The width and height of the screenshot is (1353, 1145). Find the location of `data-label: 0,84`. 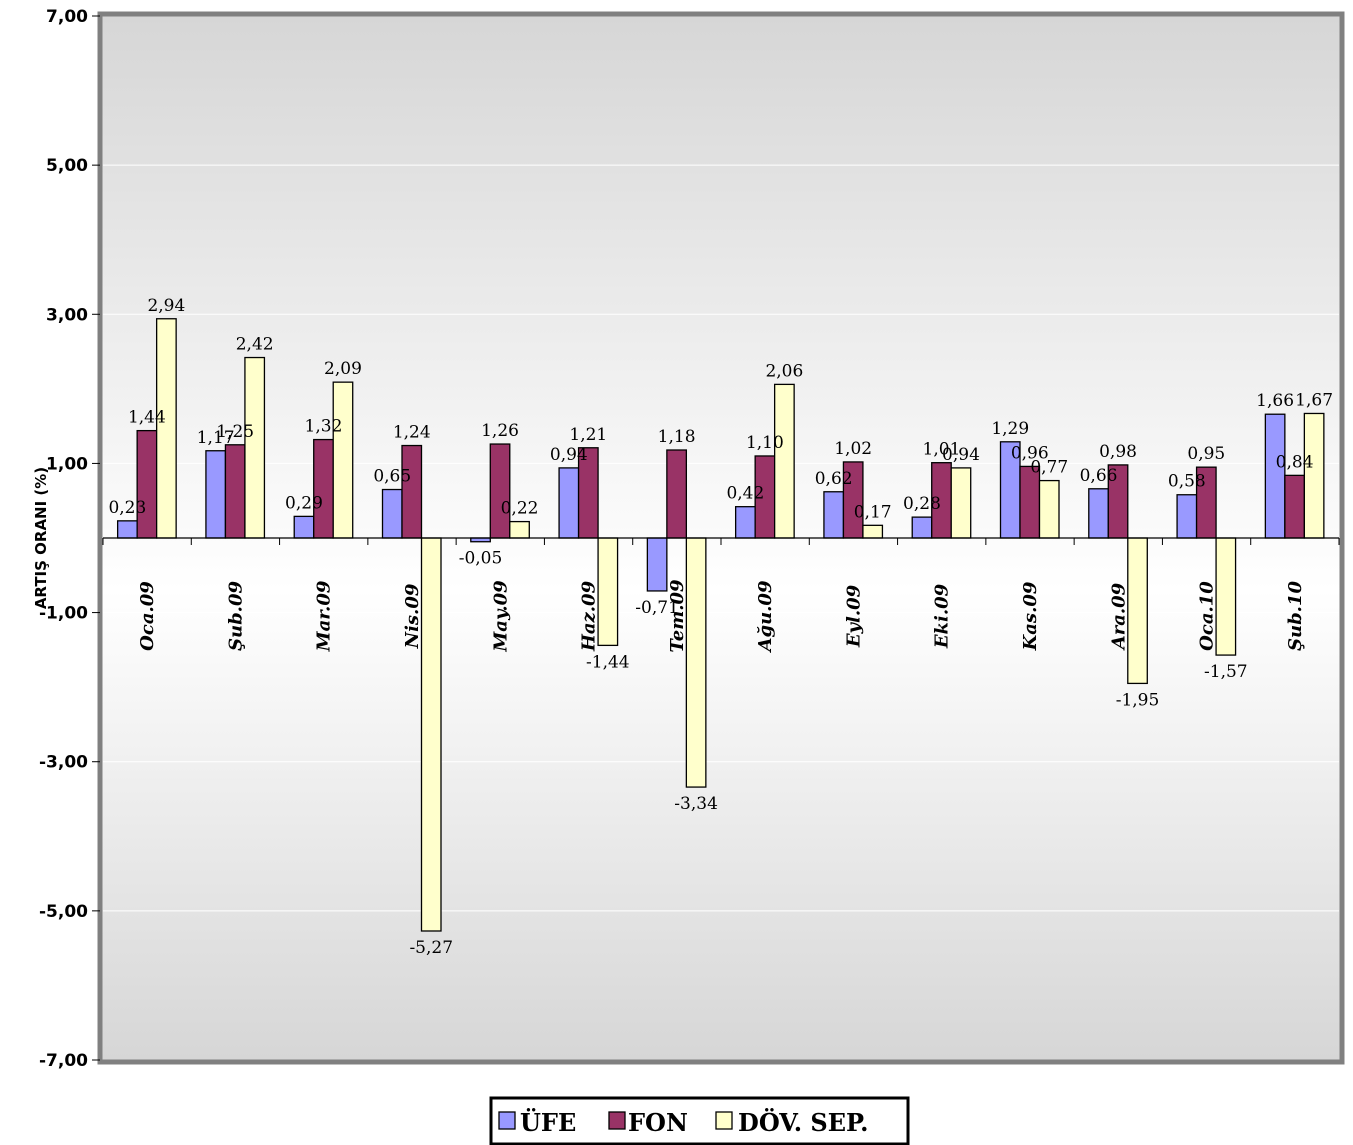

data-label: 0,84 is located at coordinates (1295, 462).